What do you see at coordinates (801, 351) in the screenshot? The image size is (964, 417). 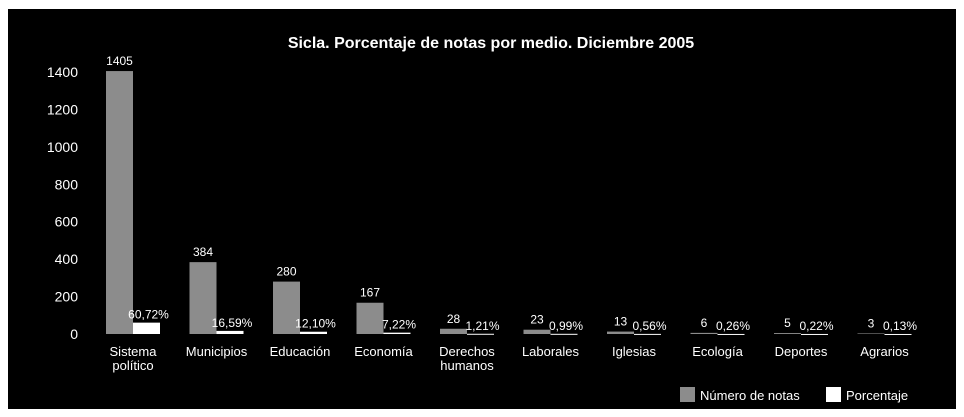 I see `x-tick-label: Deportes` at bounding box center [801, 351].